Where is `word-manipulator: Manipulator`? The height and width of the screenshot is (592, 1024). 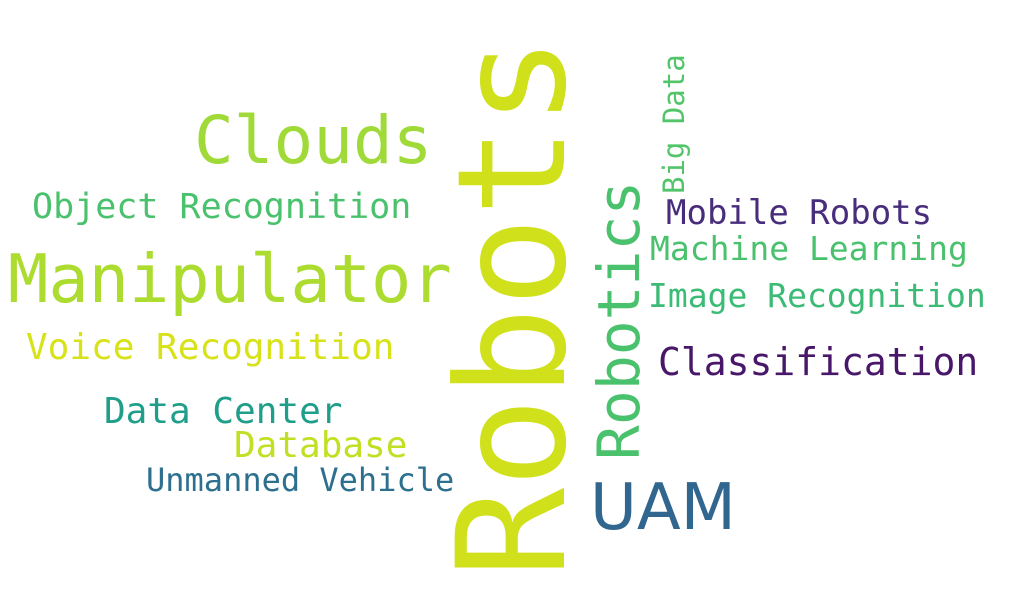 word-manipulator: Manipulator is located at coordinates (230, 279).